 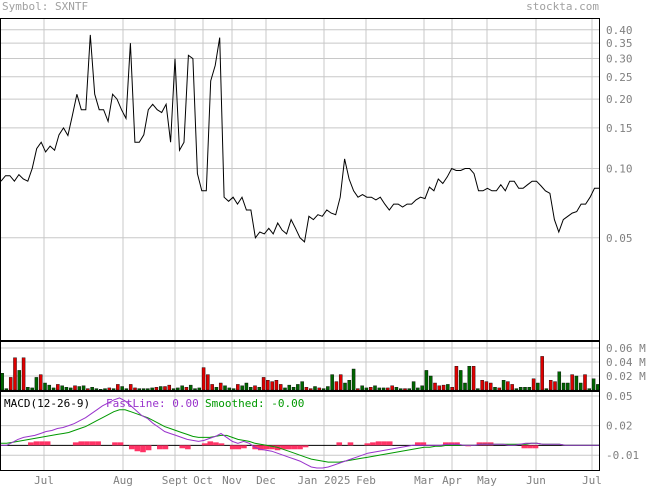 What do you see at coordinates (619, 238) in the screenshot?
I see `price-tick-label: 0.05` at bounding box center [619, 238].